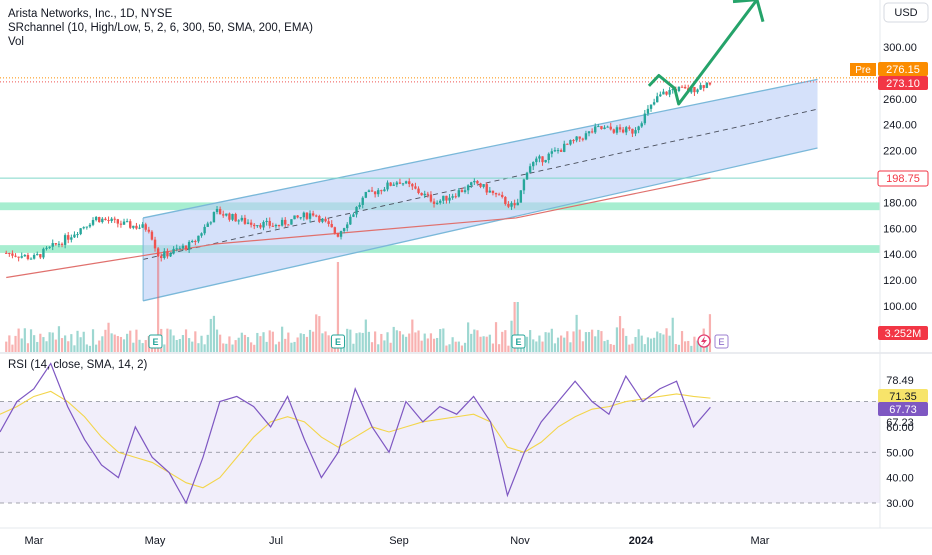  What do you see at coordinates (906, 12) in the screenshot?
I see `currency-button` at bounding box center [906, 12].